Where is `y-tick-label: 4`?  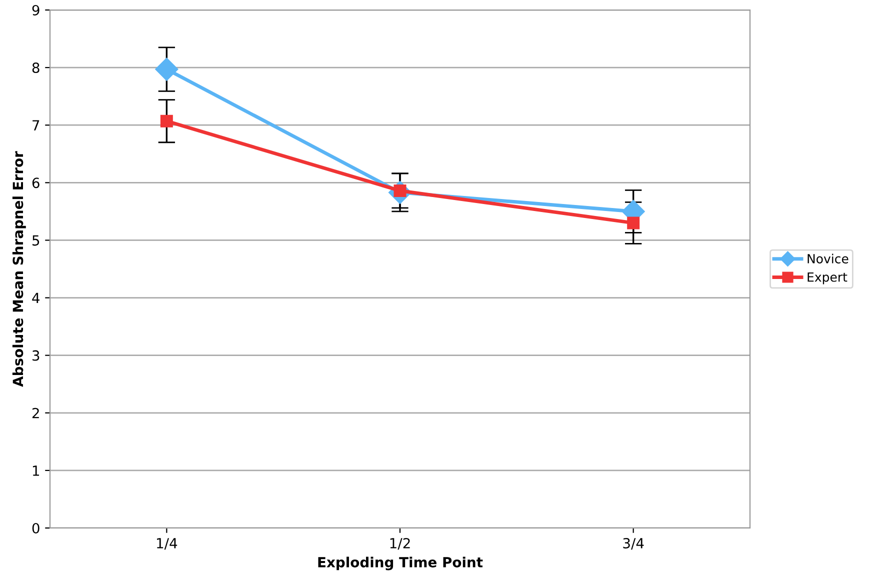
y-tick-label: 4 is located at coordinates (36, 298).